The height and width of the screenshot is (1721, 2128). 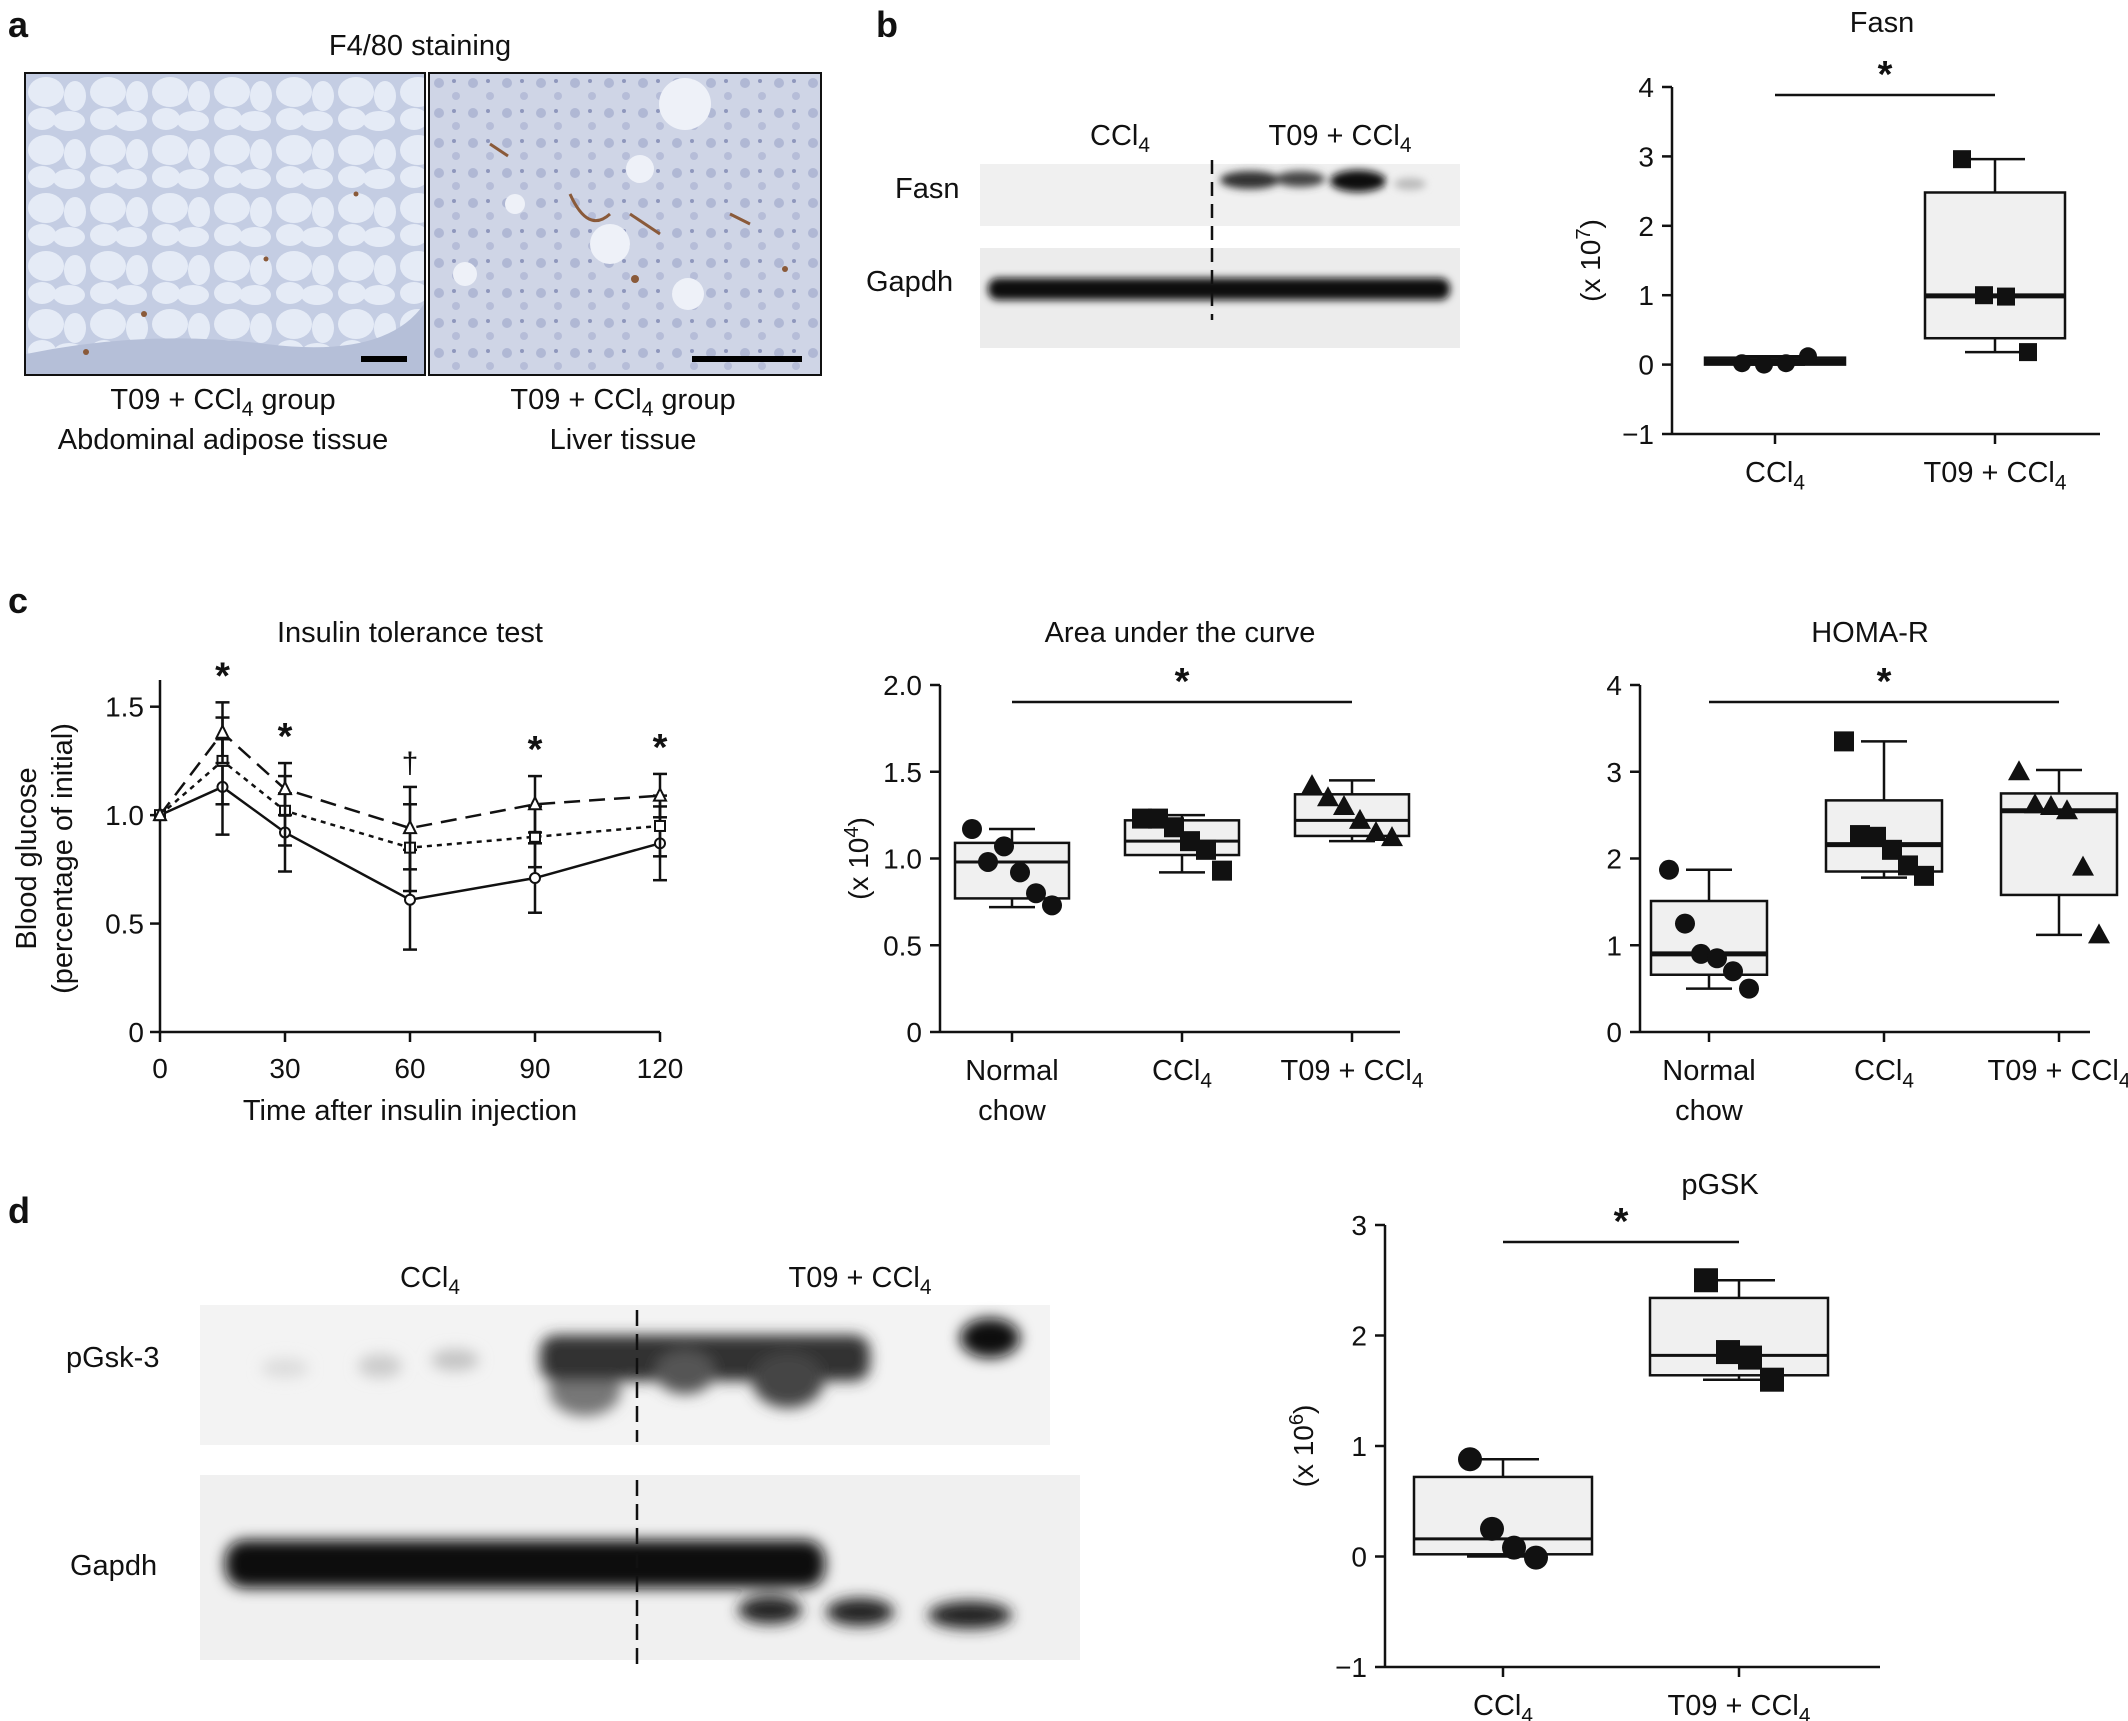 I want to click on adipose-caption-line1: T09 + CCl4 group, so click(x=223, y=402).